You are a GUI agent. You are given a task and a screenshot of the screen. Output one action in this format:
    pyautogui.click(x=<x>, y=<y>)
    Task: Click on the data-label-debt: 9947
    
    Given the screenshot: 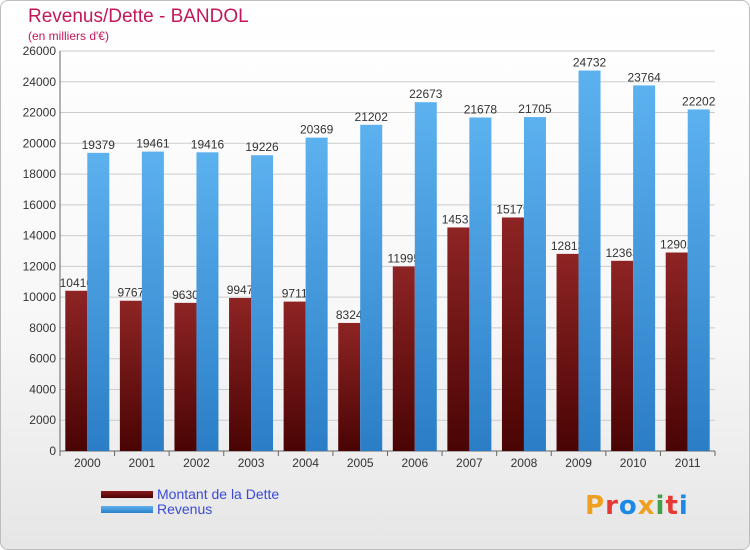 What is the action you would take?
    pyautogui.click(x=240, y=290)
    